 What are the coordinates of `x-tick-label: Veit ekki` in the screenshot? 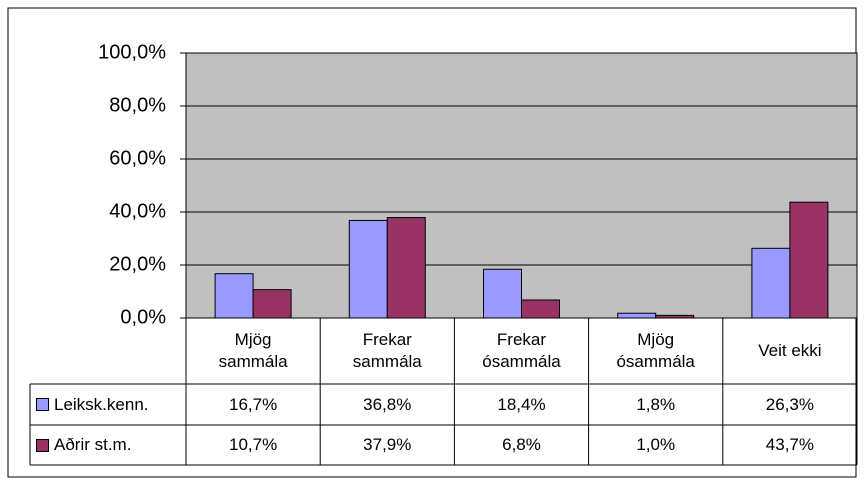 It's located at (790, 350).